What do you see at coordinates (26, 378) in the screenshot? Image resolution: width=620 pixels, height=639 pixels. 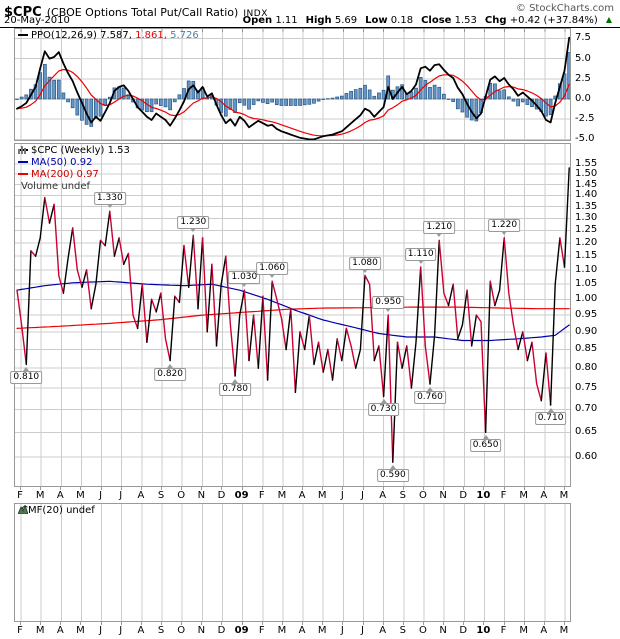 I see `price-extreme-label: 0.810` at bounding box center [26, 378].